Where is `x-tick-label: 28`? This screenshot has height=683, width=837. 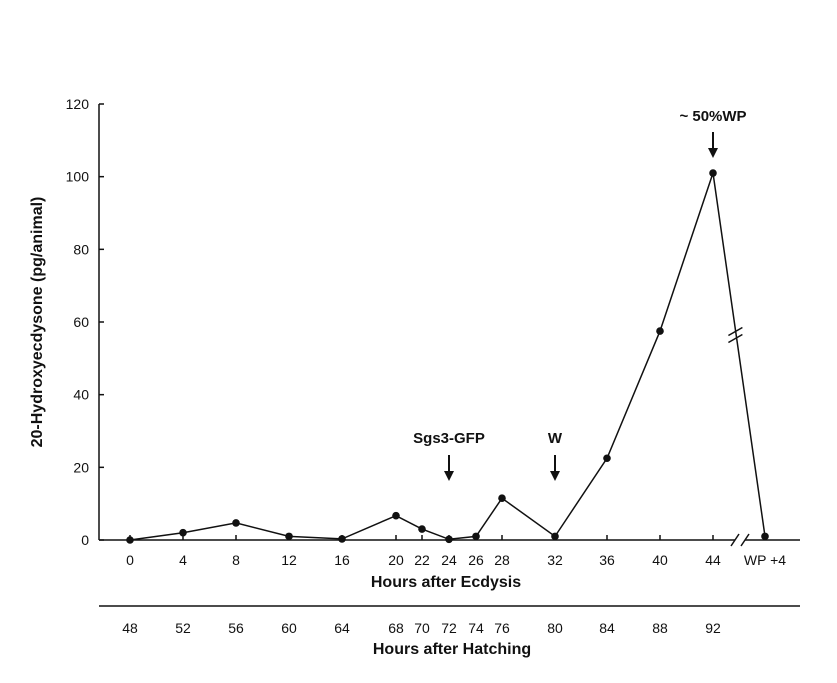 x-tick-label: 28 is located at coordinates (502, 560).